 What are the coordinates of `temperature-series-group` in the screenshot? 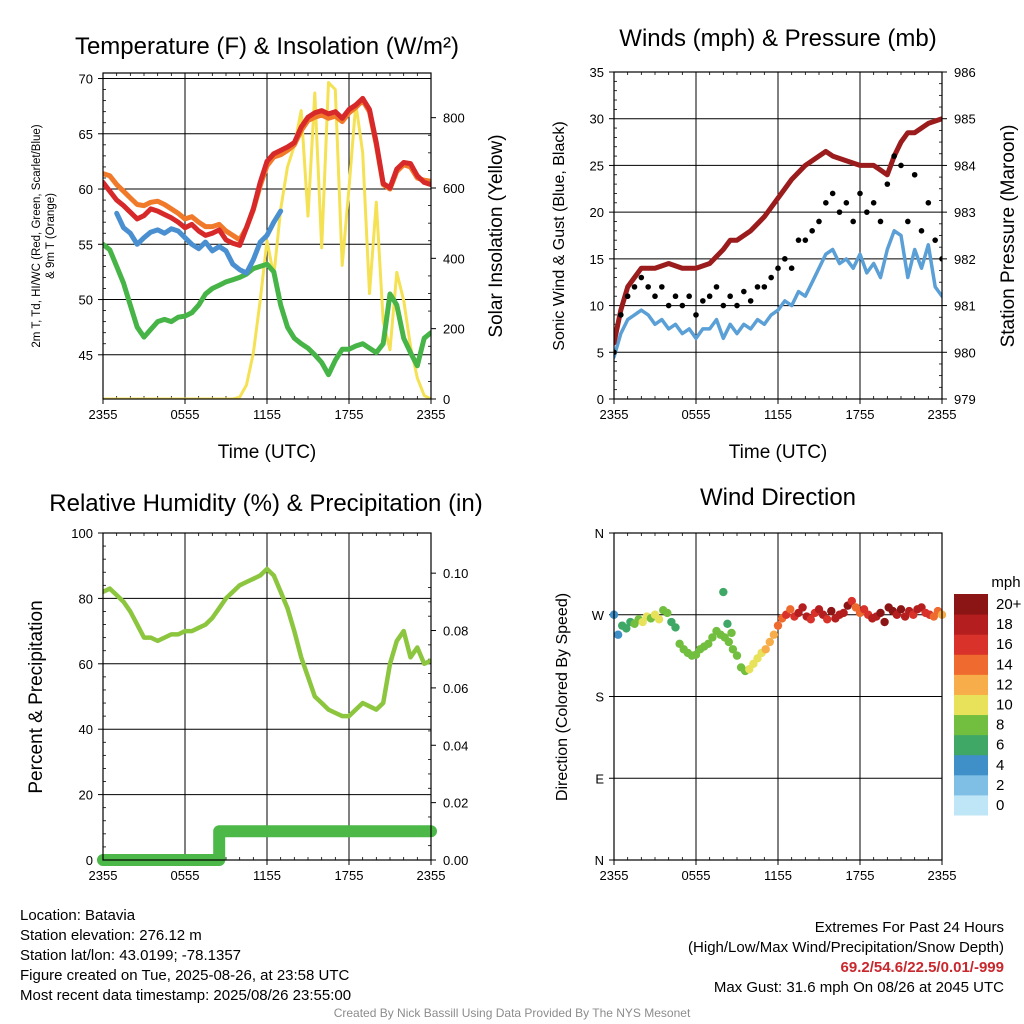 It's located at (267, 240).